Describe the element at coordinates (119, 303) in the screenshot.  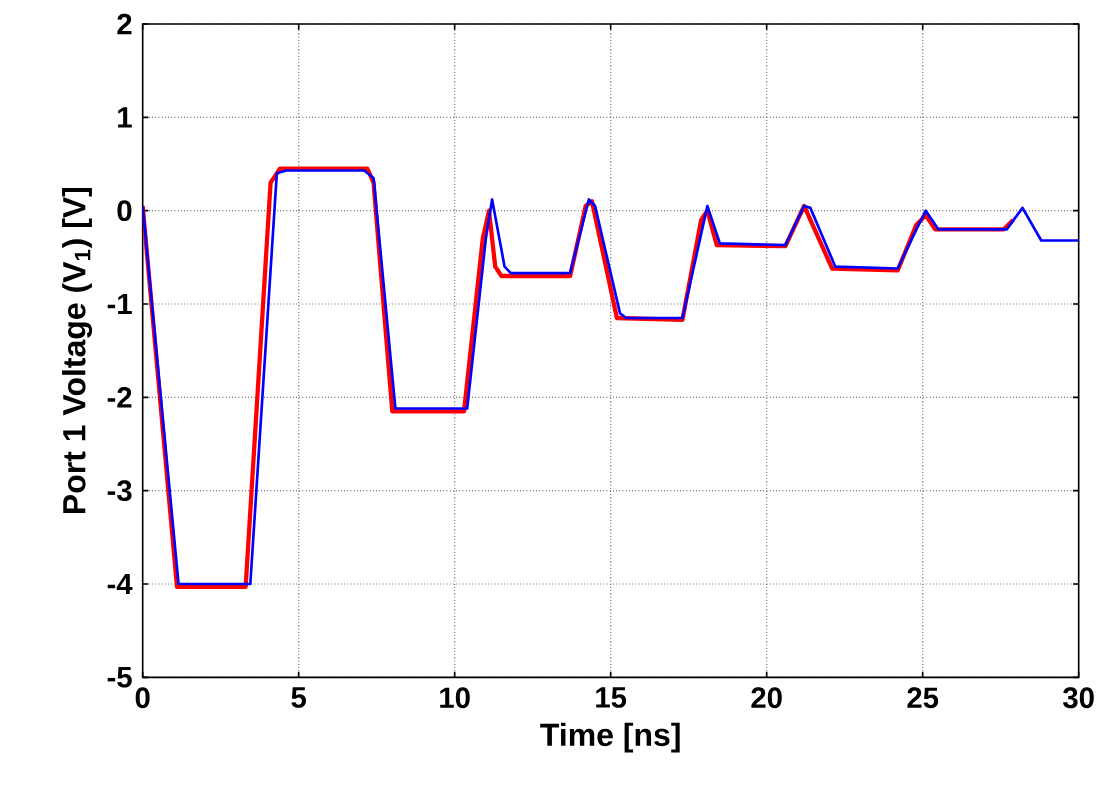
I see `y-tick-label: -1` at that location.